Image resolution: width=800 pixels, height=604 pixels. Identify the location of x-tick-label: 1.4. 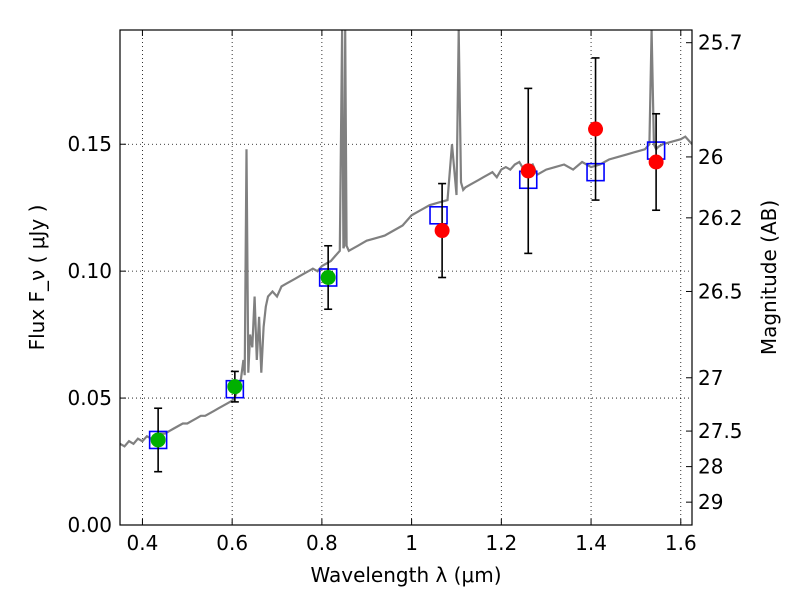
(591, 543).